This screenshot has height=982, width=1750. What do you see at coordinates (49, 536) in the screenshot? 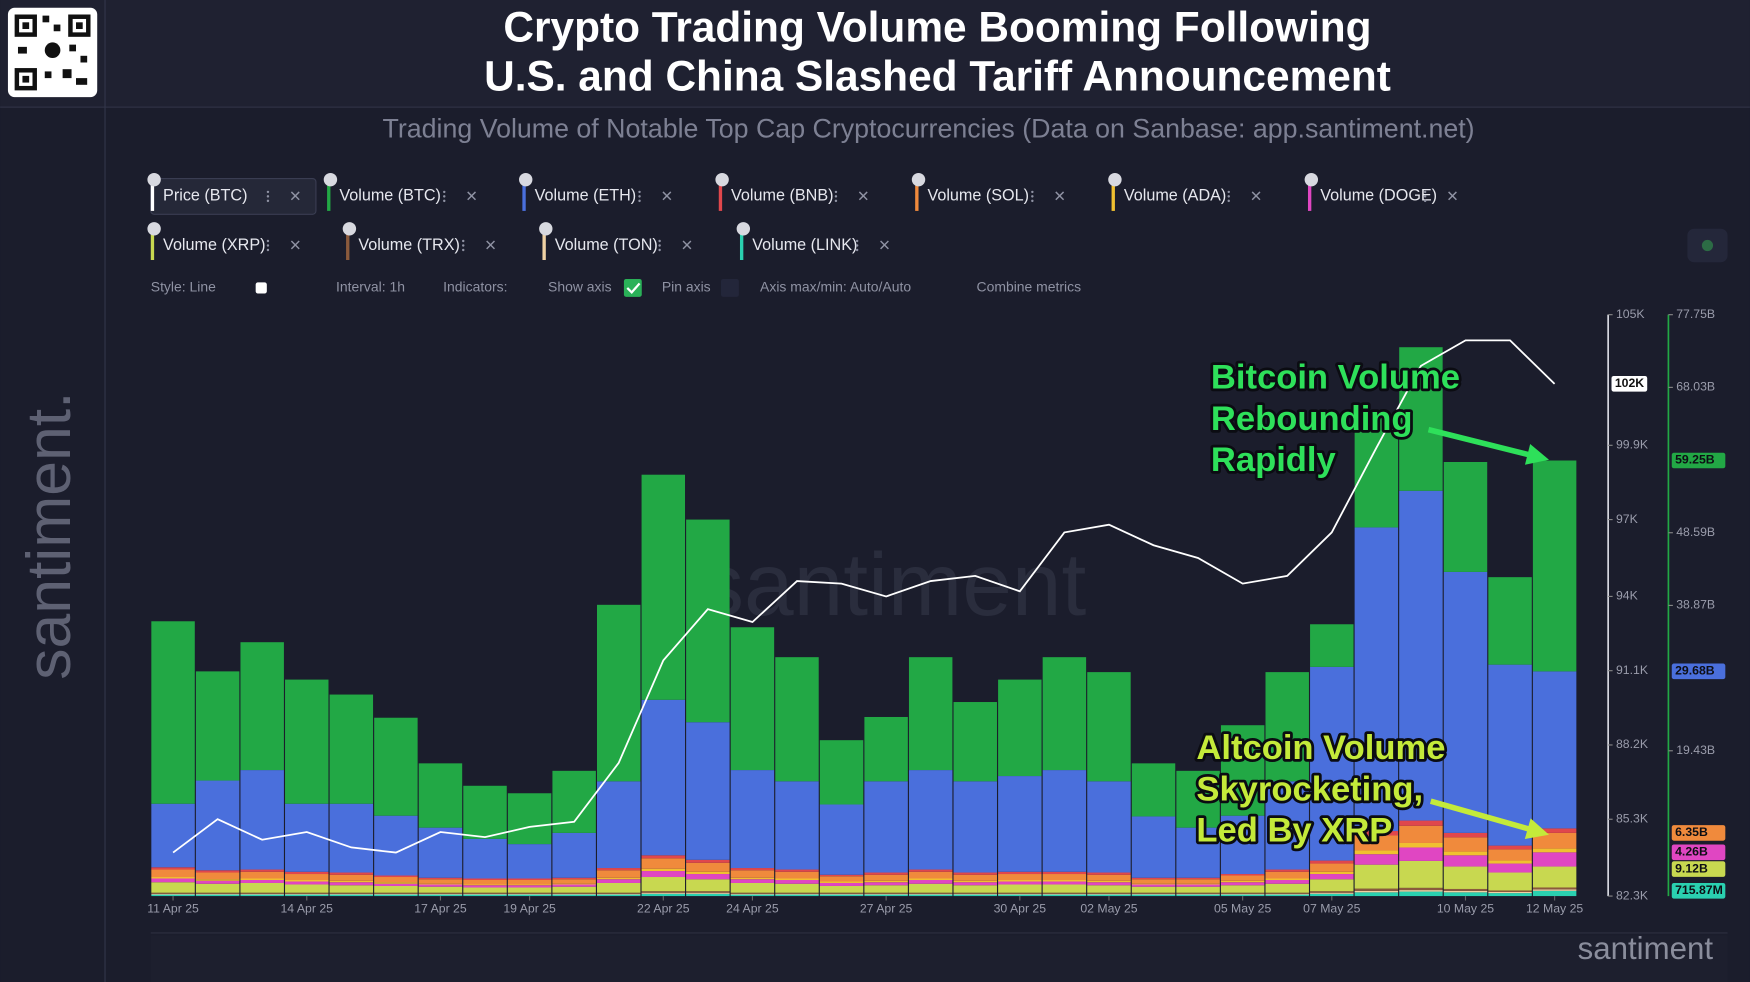
I see `side-watermark: santiment.` at bounding box center [49, 536].